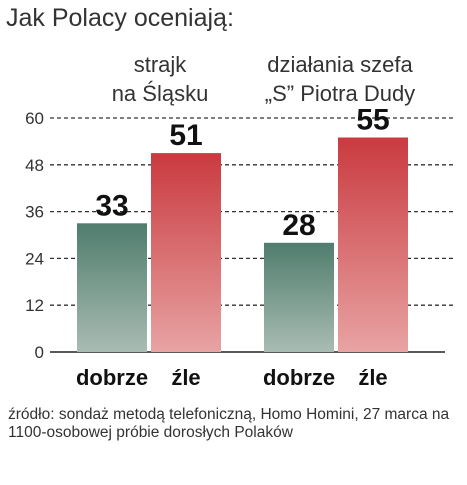  What do you see at coordinates (111, 205) in the screenshot?
I see `data-label: 33` at bounding box center [111, 205].